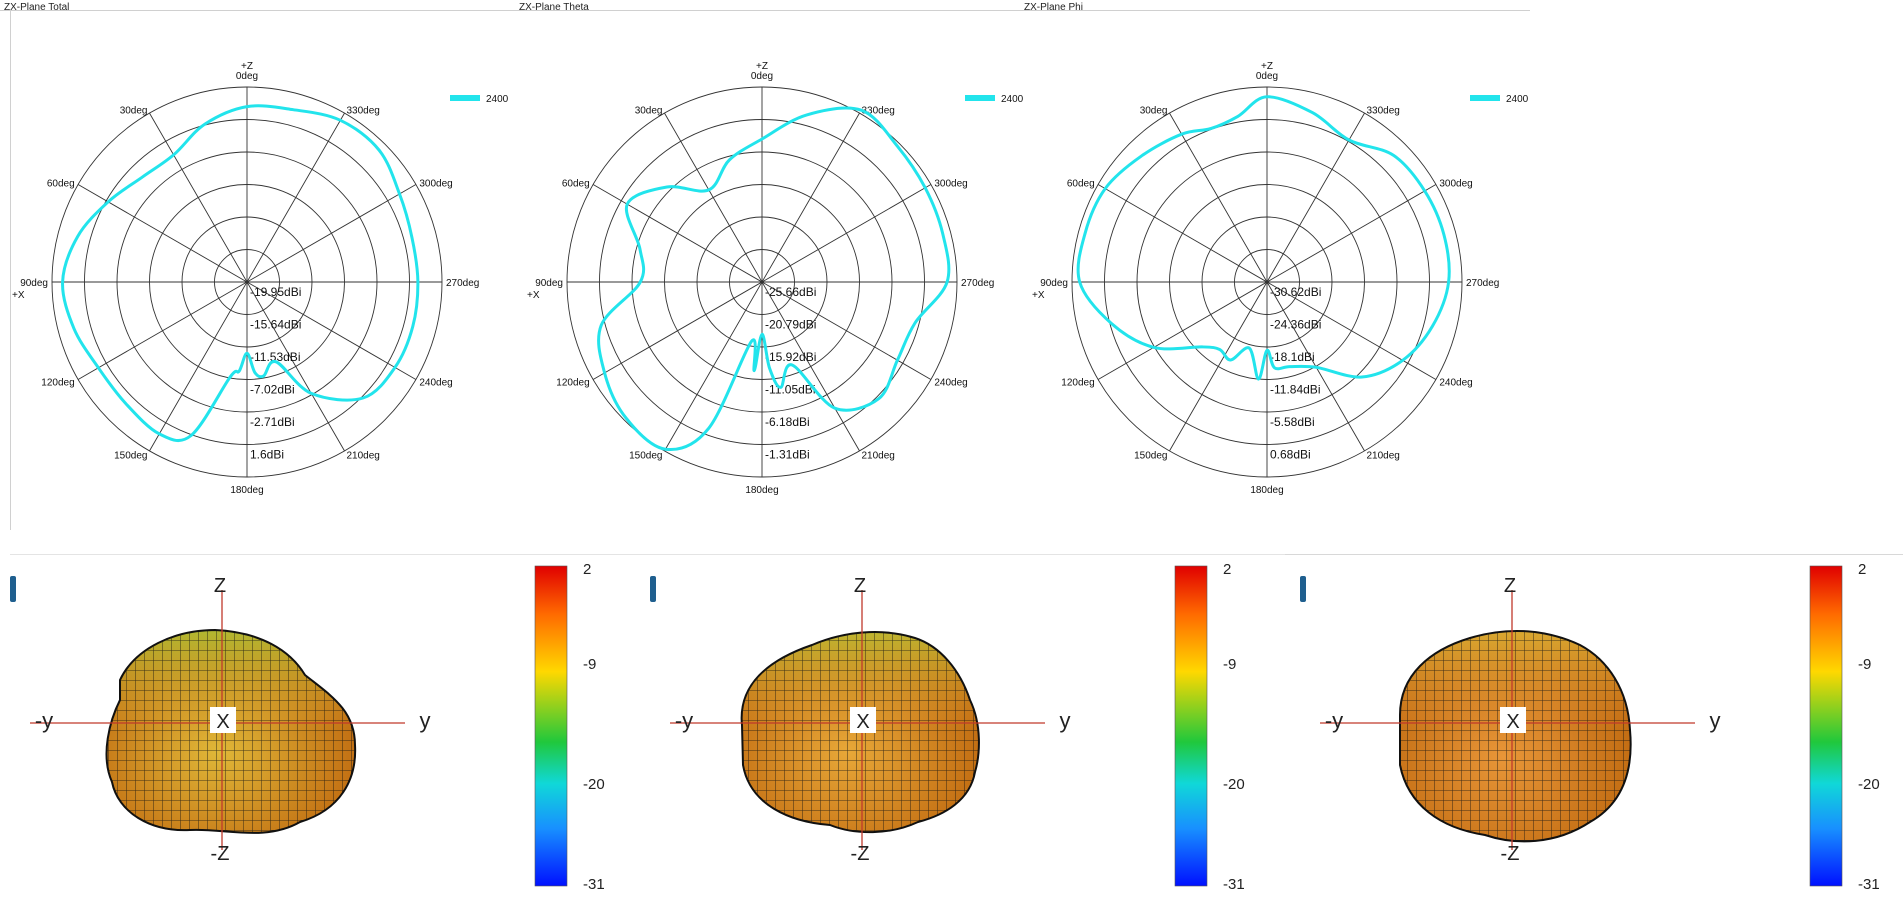 The height and width of the screenshot is (897, 1903). Describe the element at coordinates (1295, 325) in the screenshot. I see `ring-label: -24.36dBi` at that location.